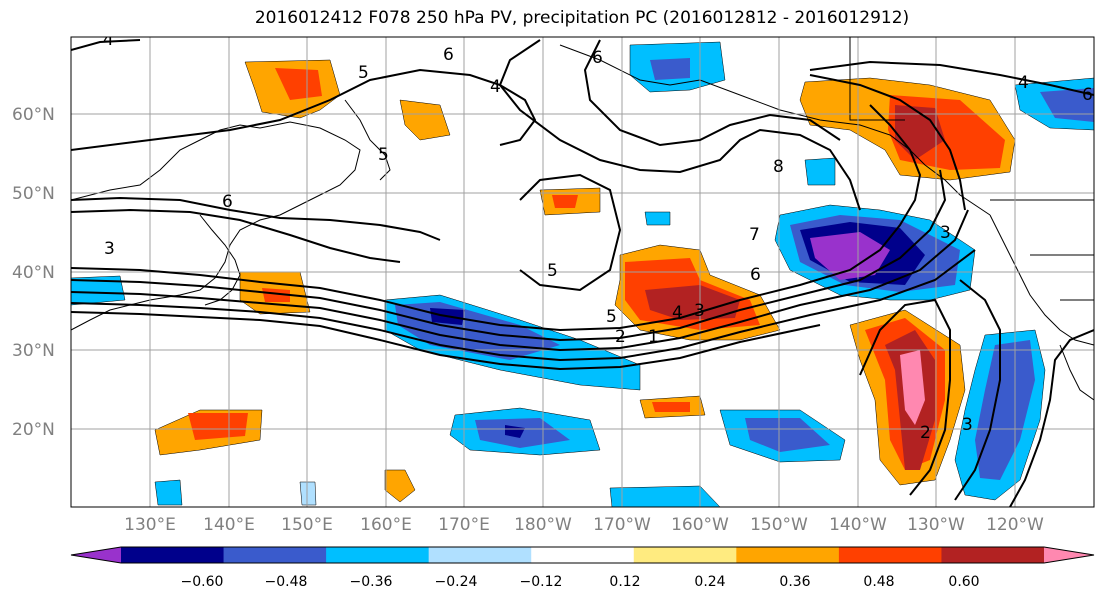 The height and width of the screenshot is (601, 1105). Describe the element at coordinates (33, 115) in the screenshot. I see `lat-label: 60°N` at that location.